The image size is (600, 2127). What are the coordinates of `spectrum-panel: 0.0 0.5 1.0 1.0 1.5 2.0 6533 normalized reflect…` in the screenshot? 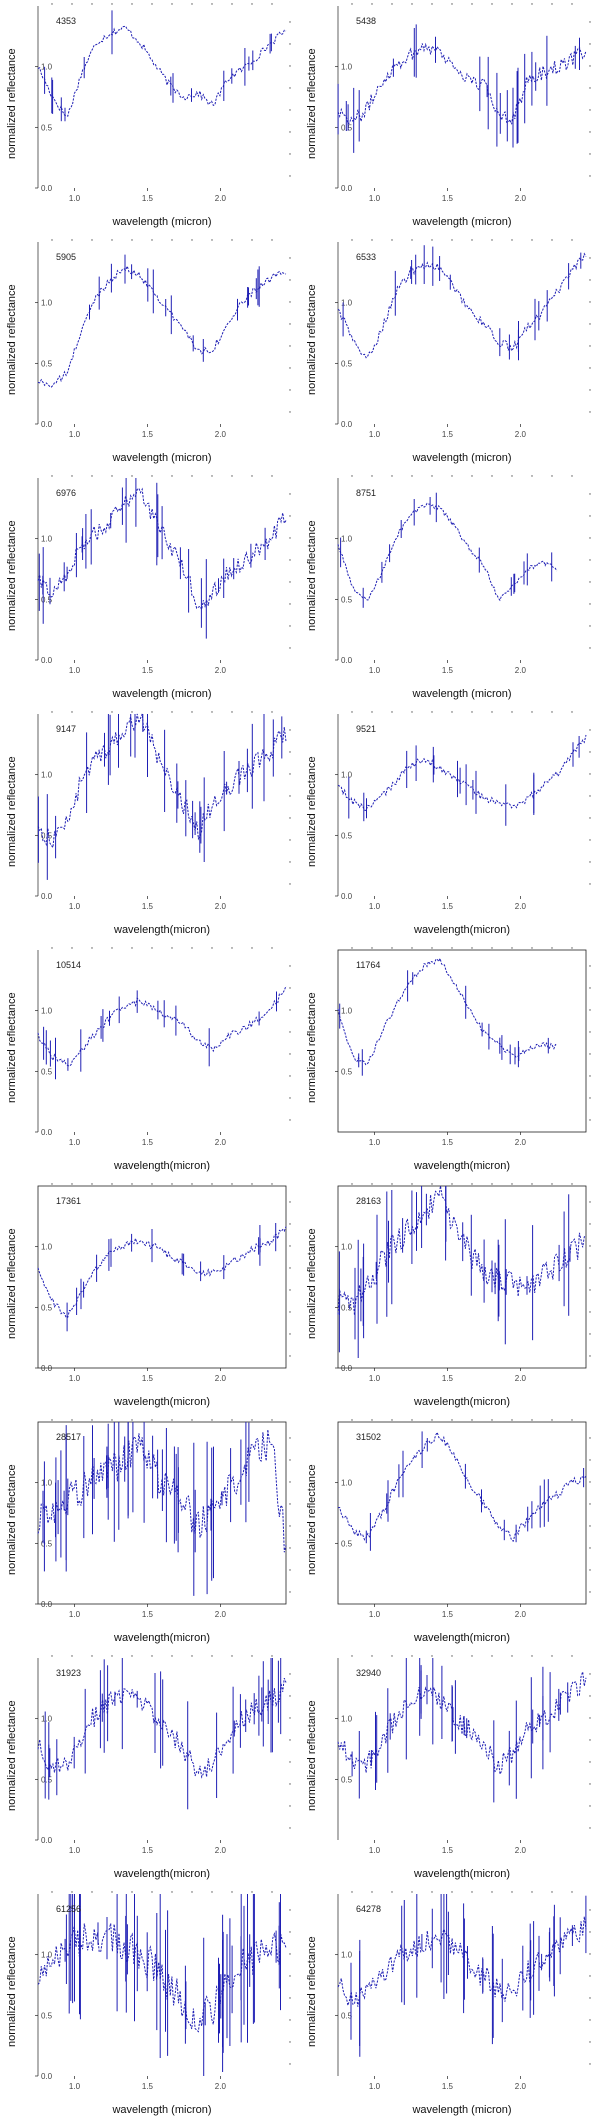 It's located at (450, 354).